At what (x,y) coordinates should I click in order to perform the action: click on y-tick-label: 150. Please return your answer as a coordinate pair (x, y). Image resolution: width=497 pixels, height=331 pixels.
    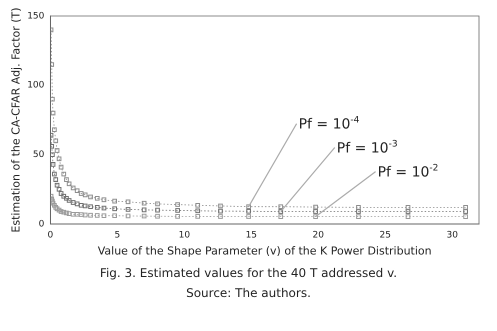
    Looking at the image, I should click on (36, 16).